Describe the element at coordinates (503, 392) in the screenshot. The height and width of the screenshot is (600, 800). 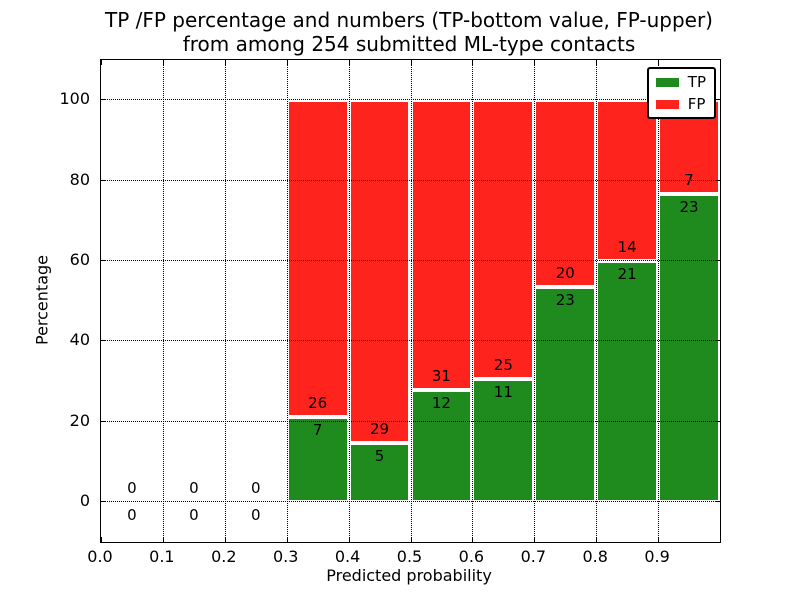
I see `tp-count-label: 11` at that location.